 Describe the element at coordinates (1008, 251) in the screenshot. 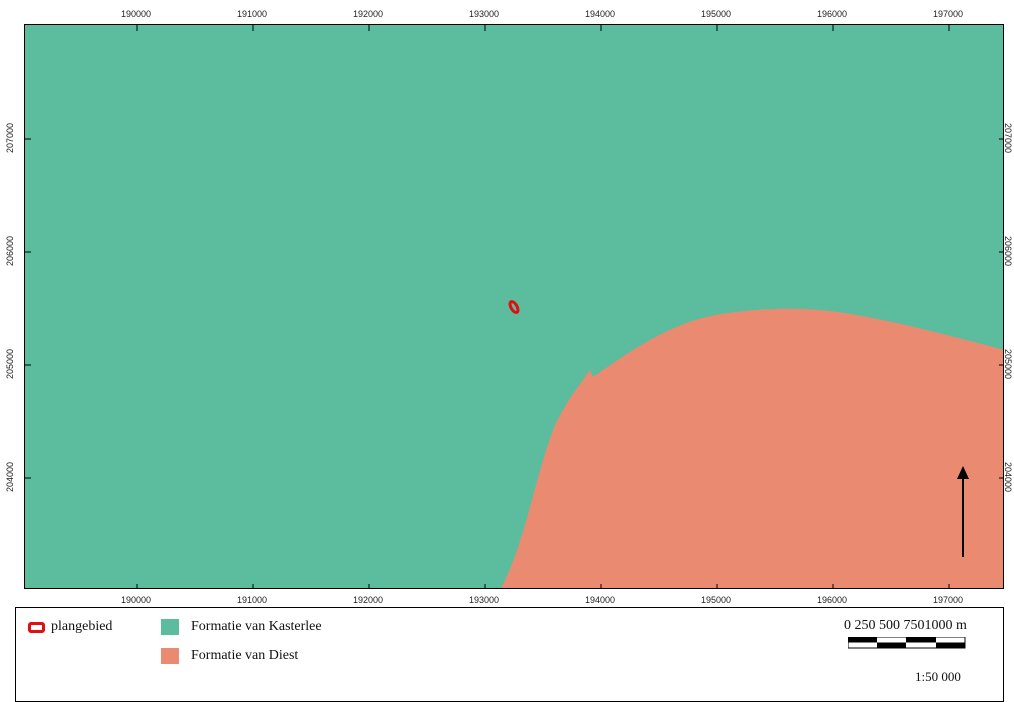

I see `y-tick-label-right: 206000` at that location.